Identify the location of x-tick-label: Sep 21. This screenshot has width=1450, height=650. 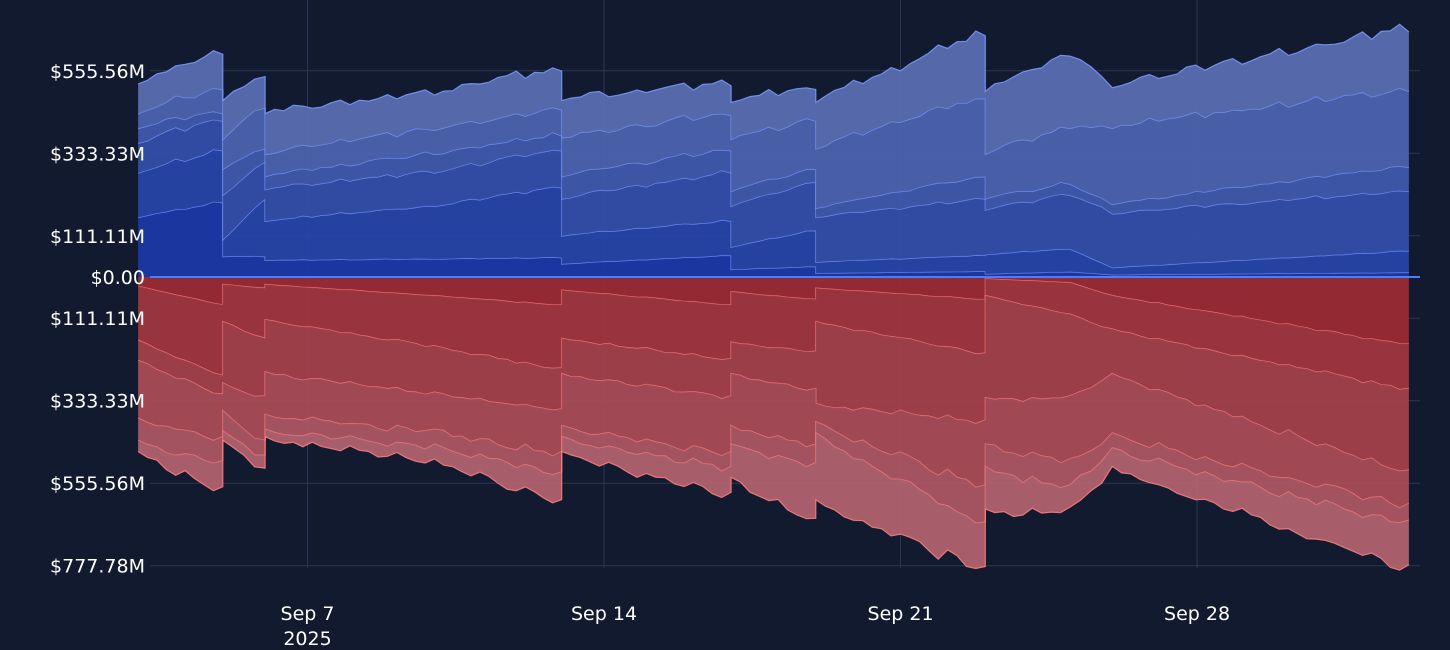
(901, 614).